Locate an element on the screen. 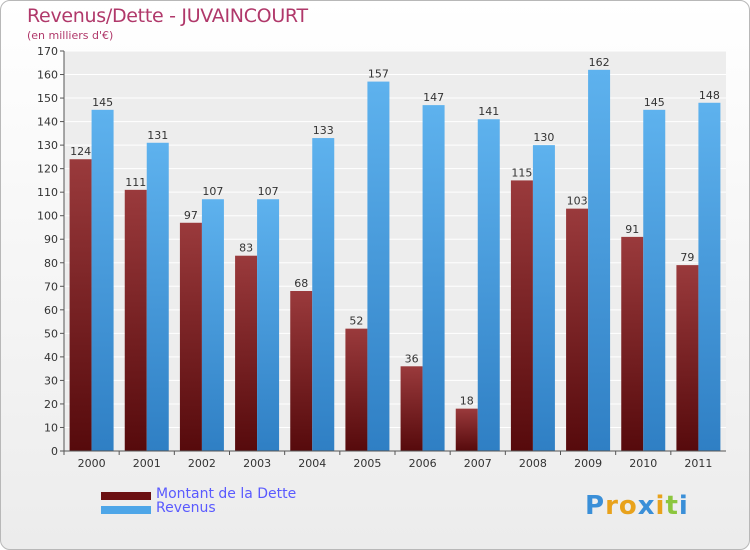 This screenshot has width=750, height=550. y-tick-label: 150 is located at coordinates (47, 98).